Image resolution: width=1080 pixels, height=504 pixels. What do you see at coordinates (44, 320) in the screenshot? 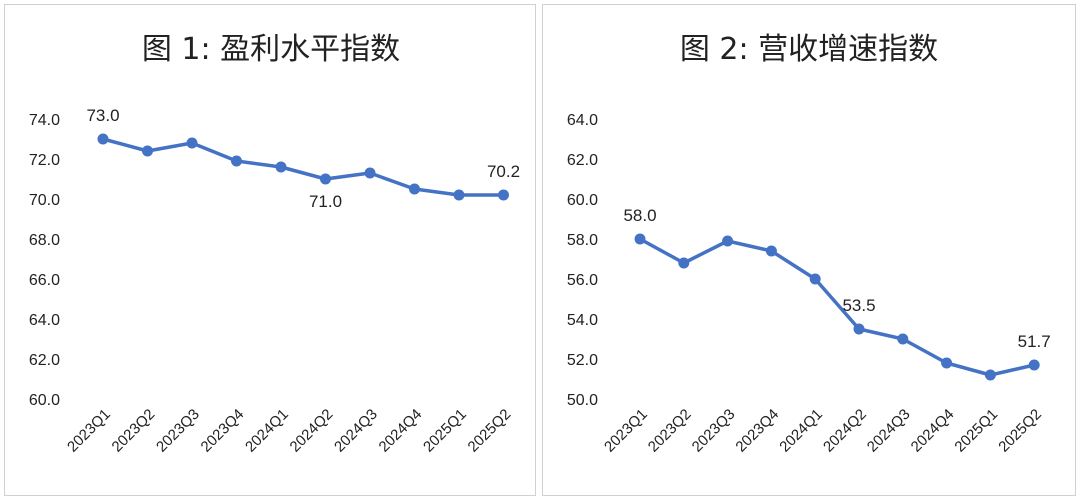
I see `profit-y-tick-label: 64.0` at bounding box center [44, 320].